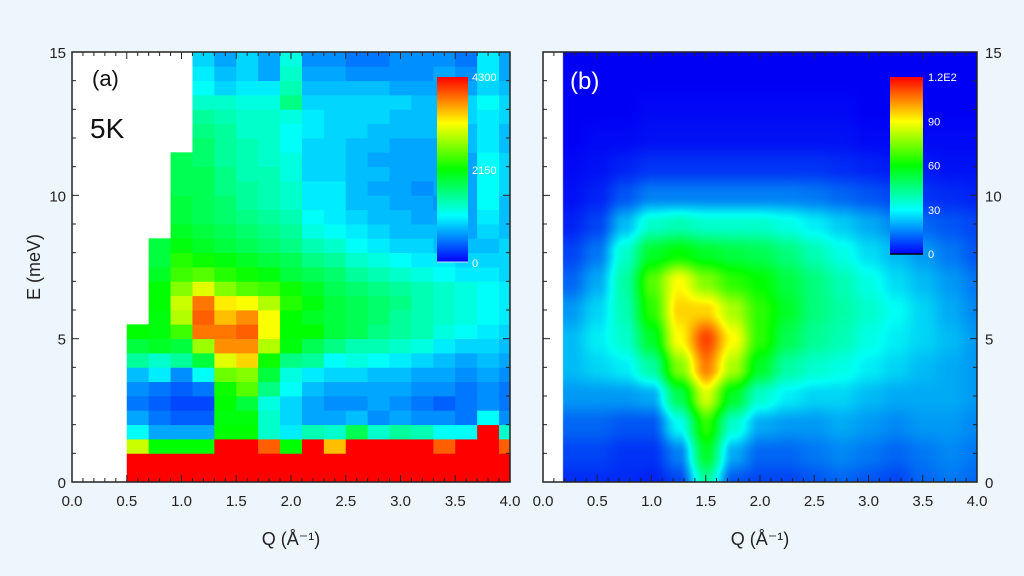 This screenshot has width=1024, height=576. I want to click on panel-label-b: (b), so click(584, 81).